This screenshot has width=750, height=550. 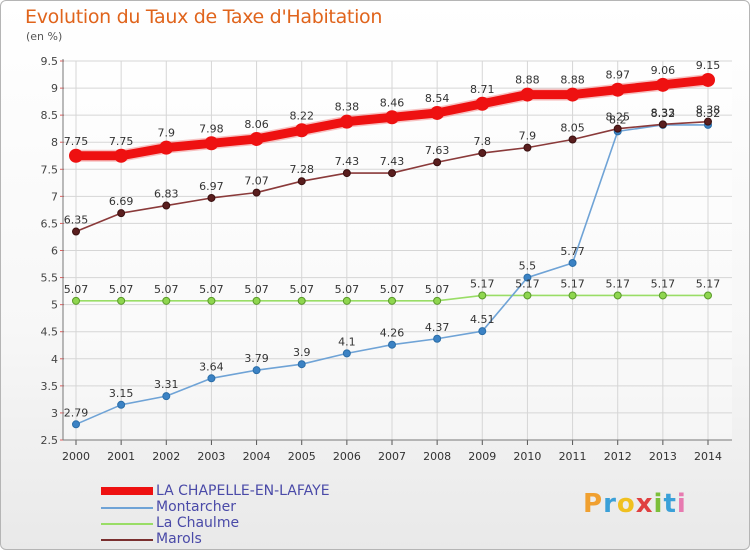 I want to click on data-label: 6.69, so click(x=121, y=201).